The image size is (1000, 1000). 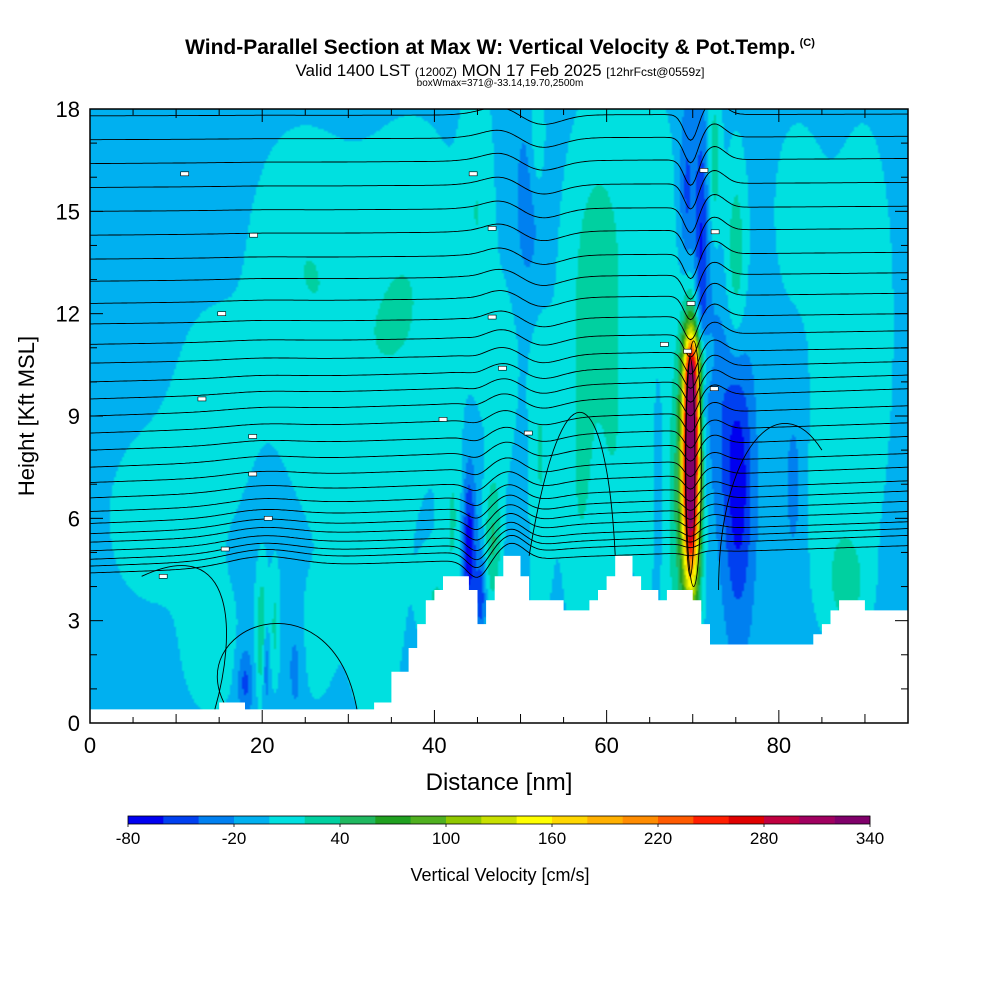 I want to click on copyright-mark: (C), so click(x=807, y=43).